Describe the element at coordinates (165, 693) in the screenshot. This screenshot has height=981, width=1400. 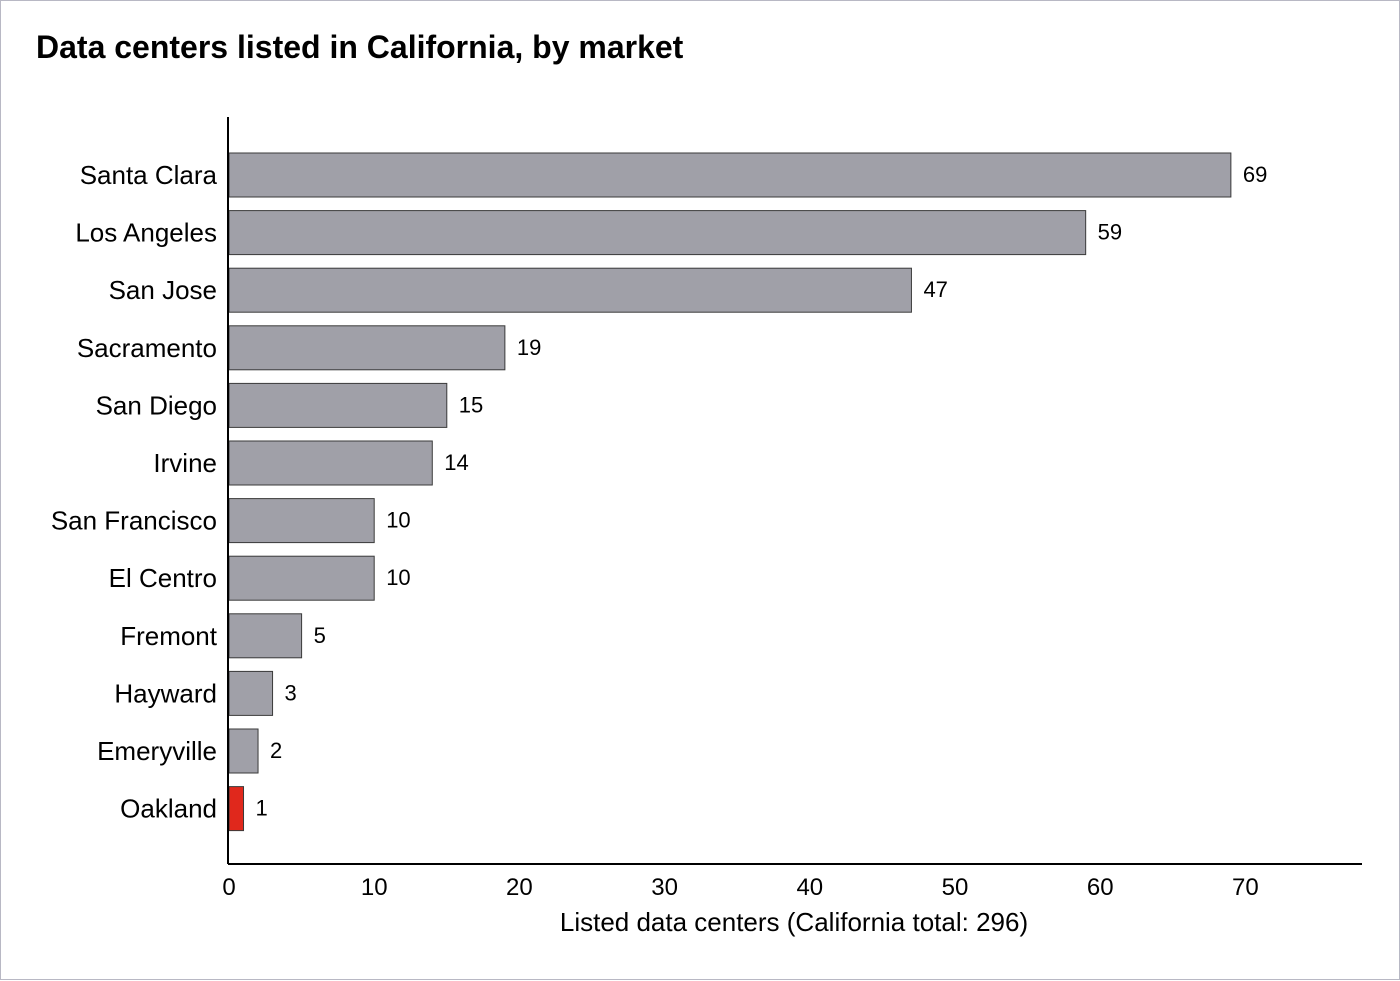
I see `category-label: Hayward` at that location.